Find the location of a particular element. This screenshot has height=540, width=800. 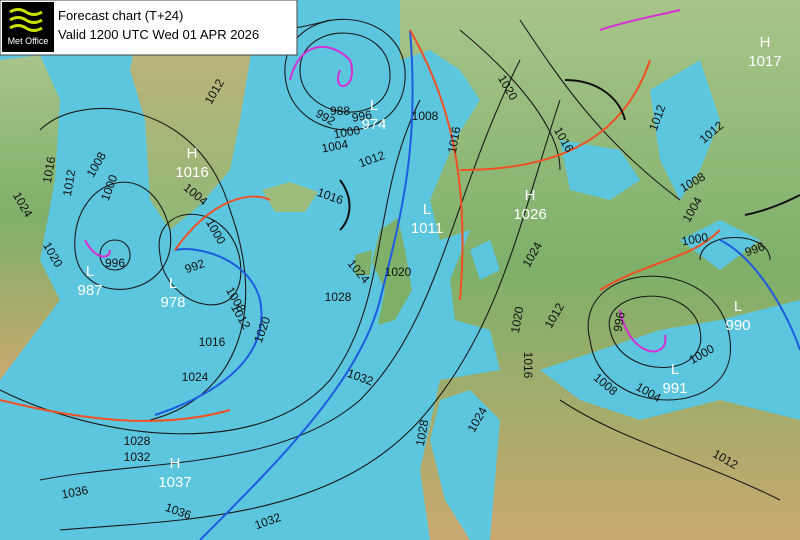

center-pressure: 1016 is located at coordinates (191, 172).